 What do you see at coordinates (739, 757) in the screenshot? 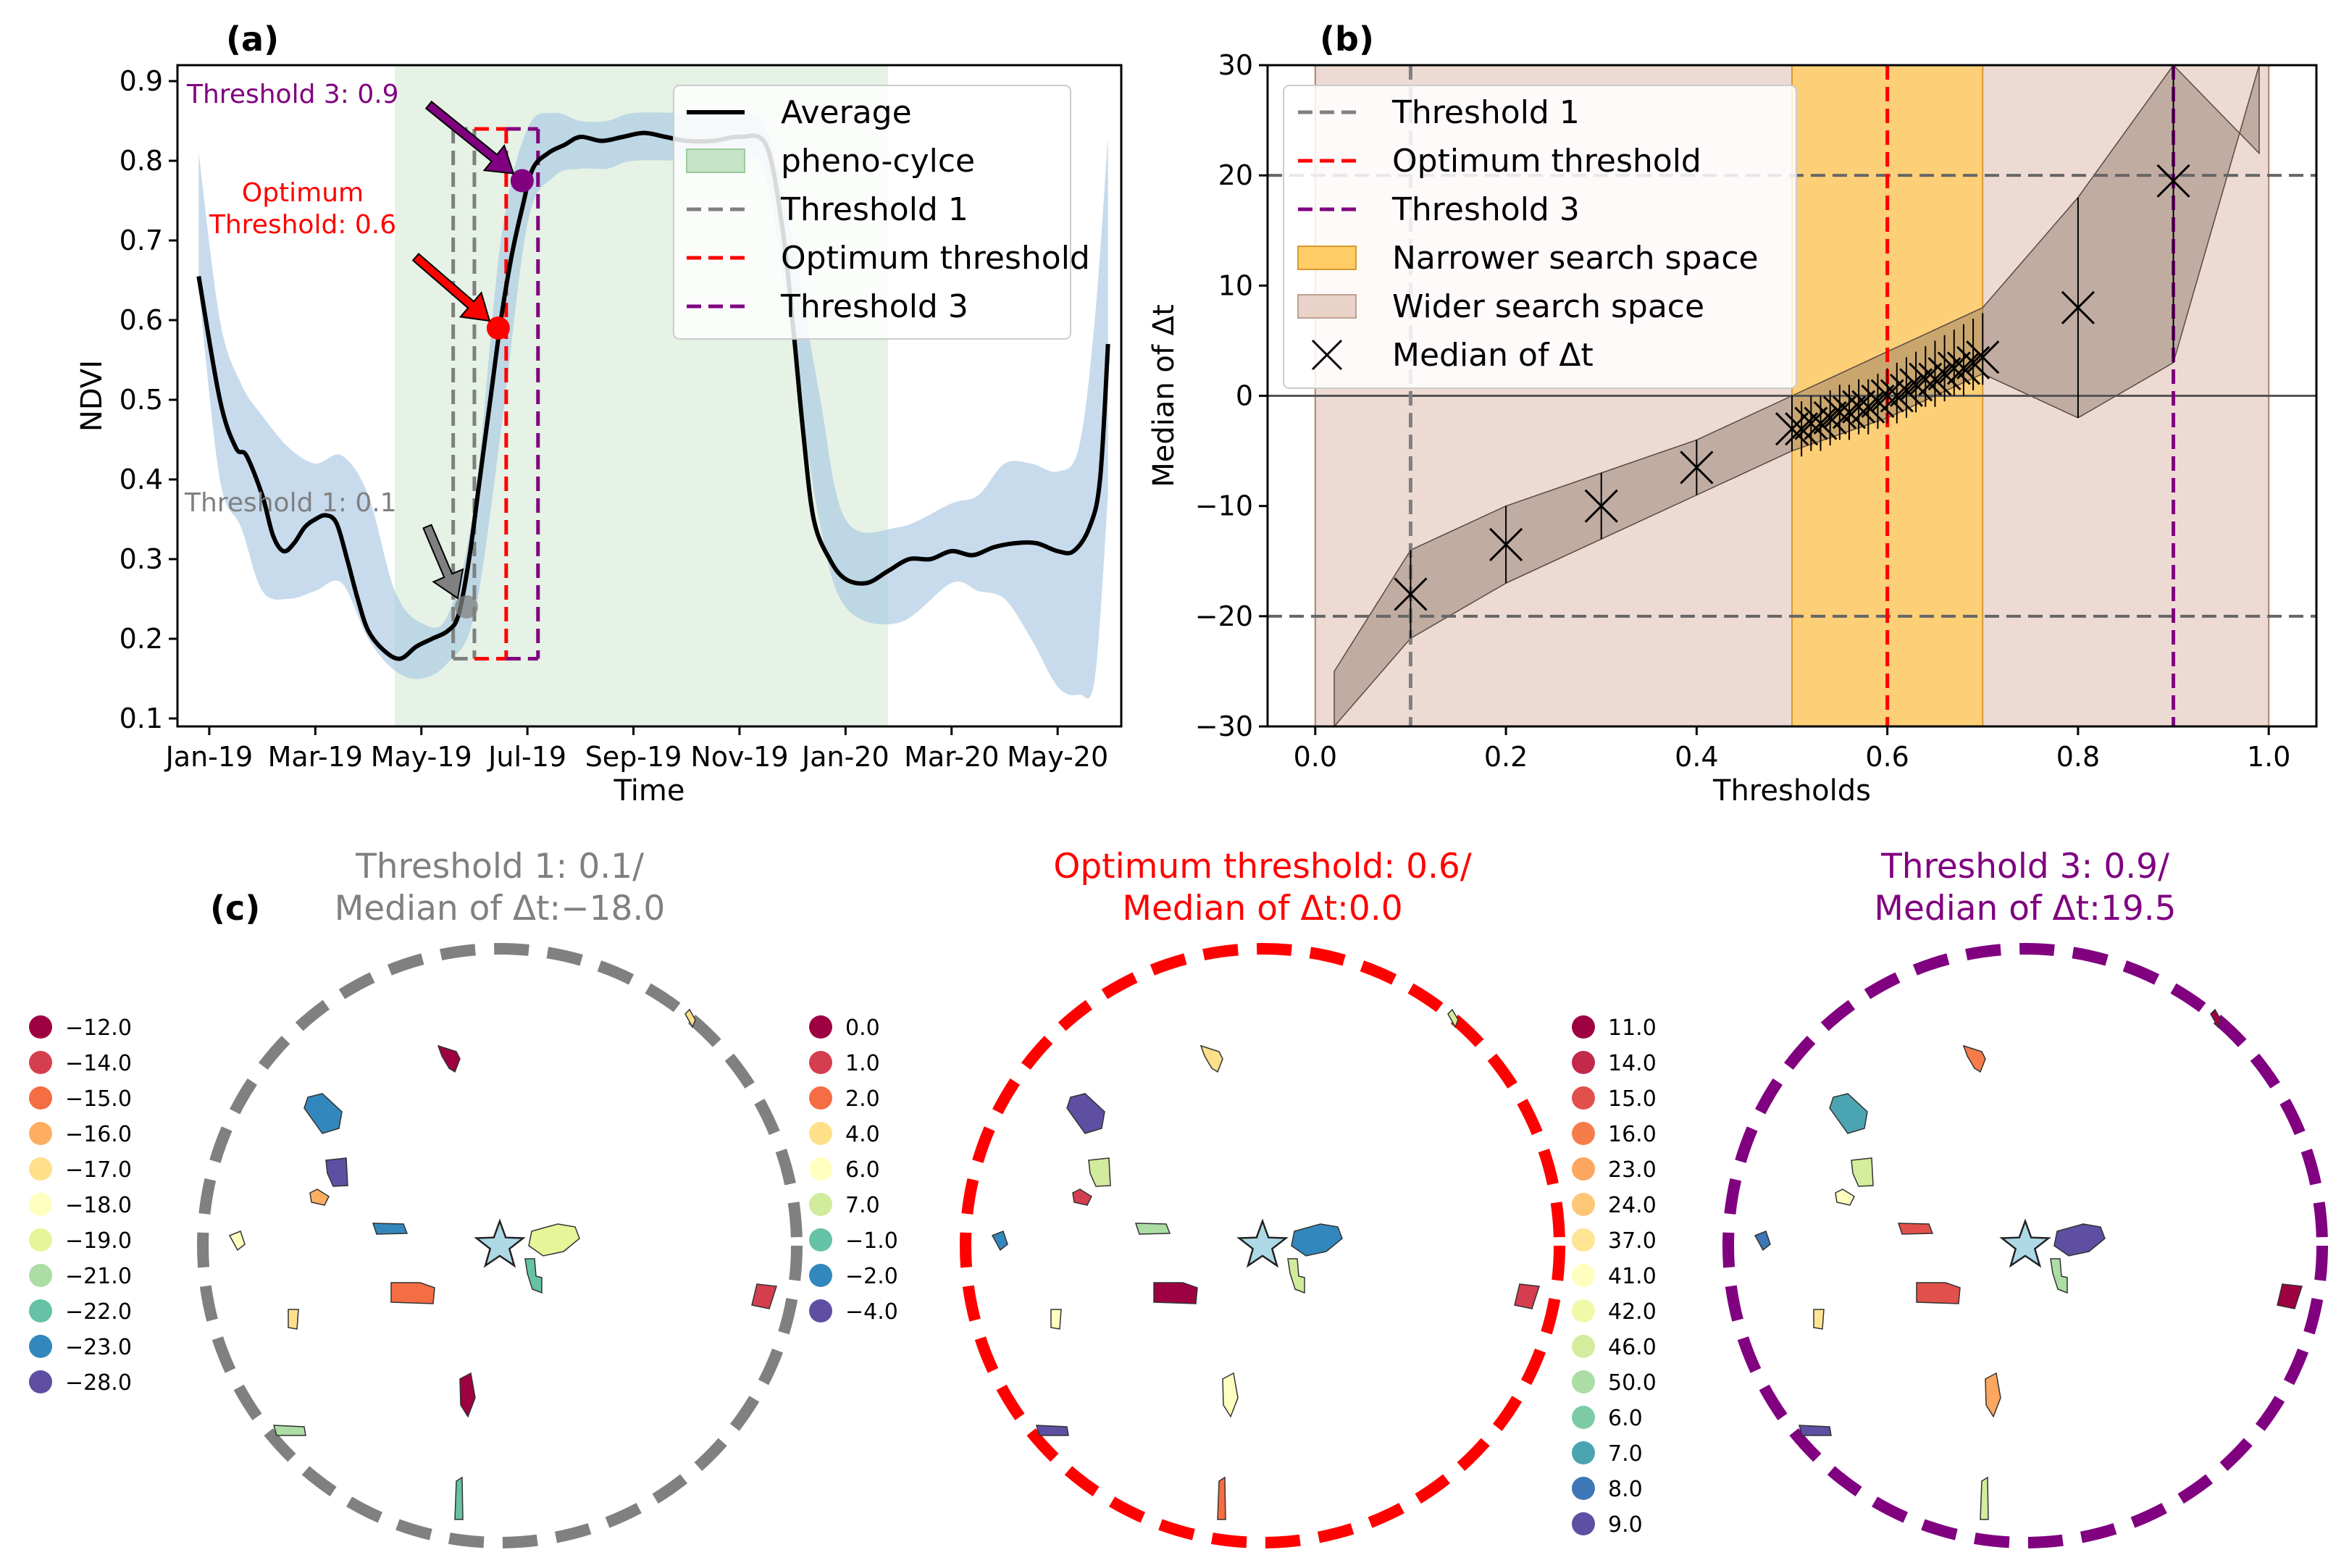
I see `x-tick-label-a-5: Nov-19` at bounding box center [739, 757].